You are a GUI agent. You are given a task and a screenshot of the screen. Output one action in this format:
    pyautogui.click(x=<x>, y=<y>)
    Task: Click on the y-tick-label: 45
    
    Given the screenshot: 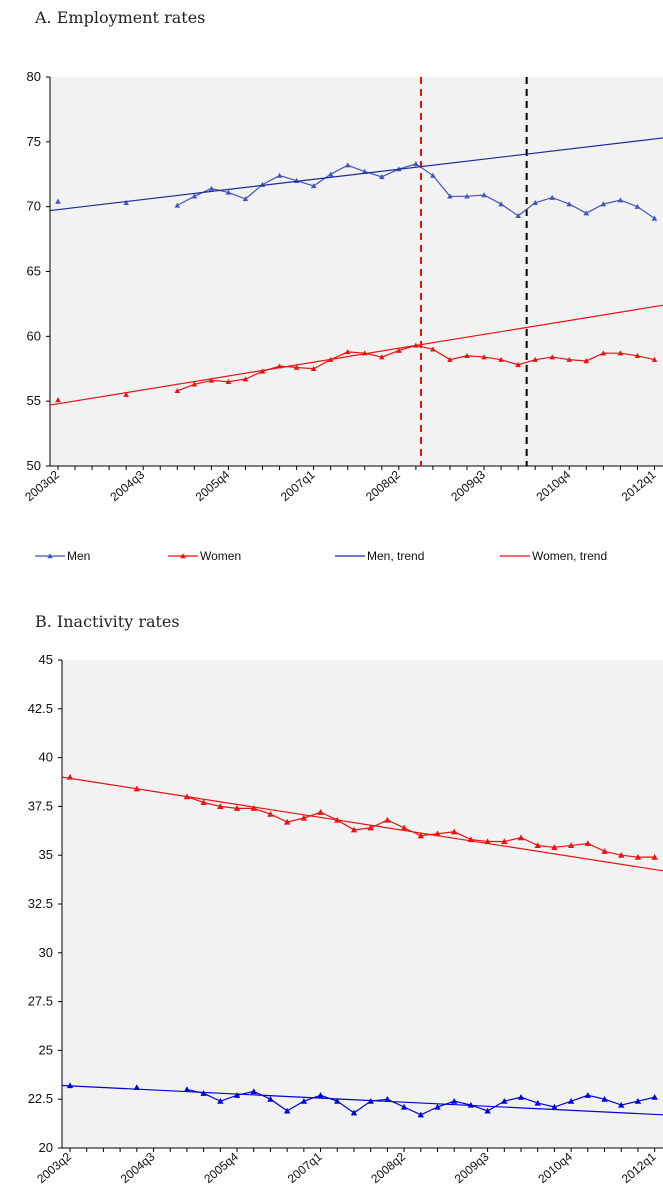 What is the action you would take?
    pyautogui.click(x=46, y=659)
    